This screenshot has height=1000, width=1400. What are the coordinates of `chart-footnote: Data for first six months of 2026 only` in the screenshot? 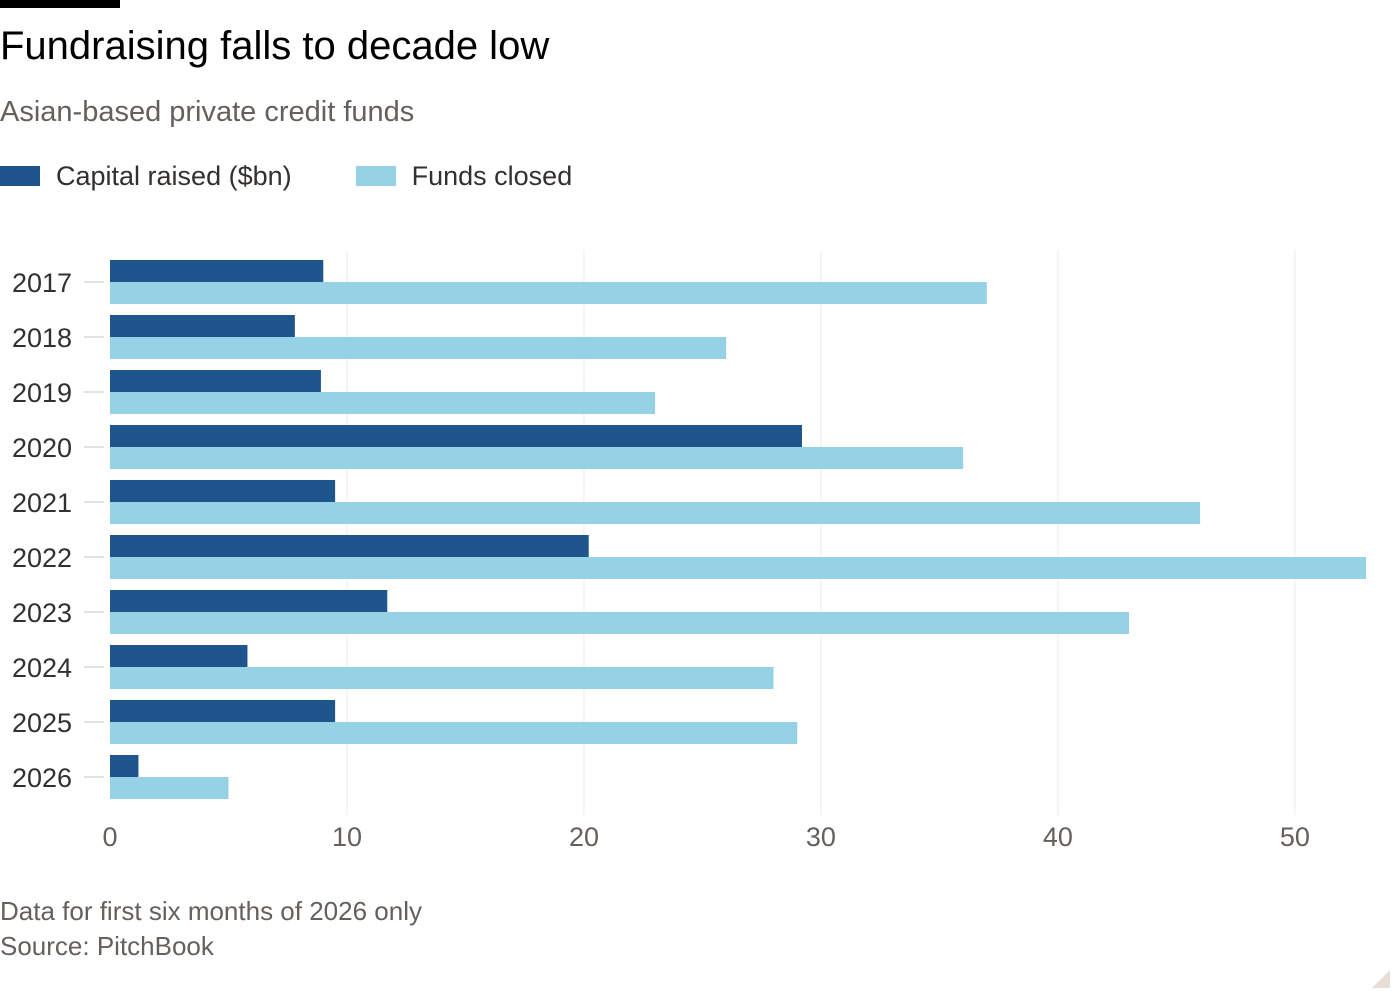 It's located at (211, 911).